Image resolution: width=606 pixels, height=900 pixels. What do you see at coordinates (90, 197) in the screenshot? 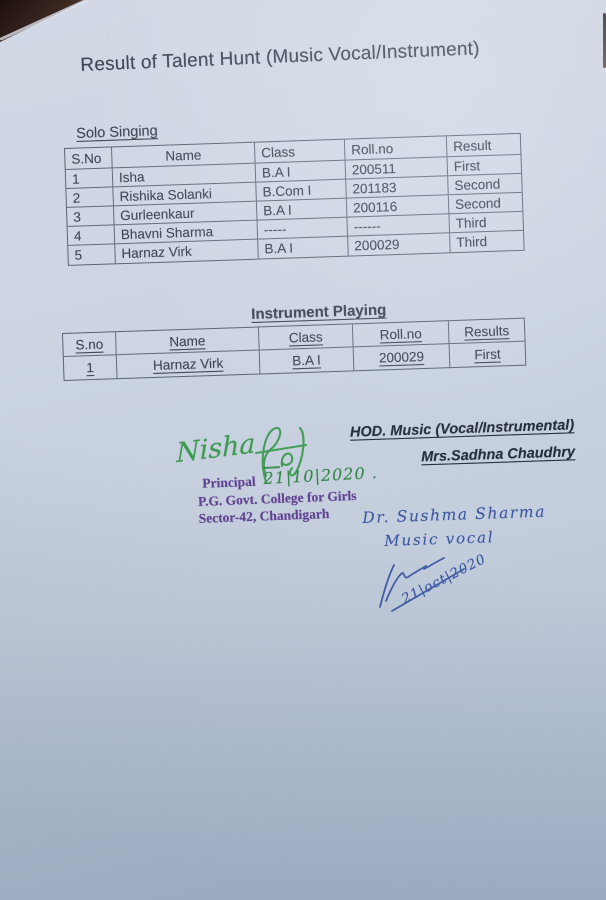
I see `table-cell: 2` at bounding box center [90, 197].